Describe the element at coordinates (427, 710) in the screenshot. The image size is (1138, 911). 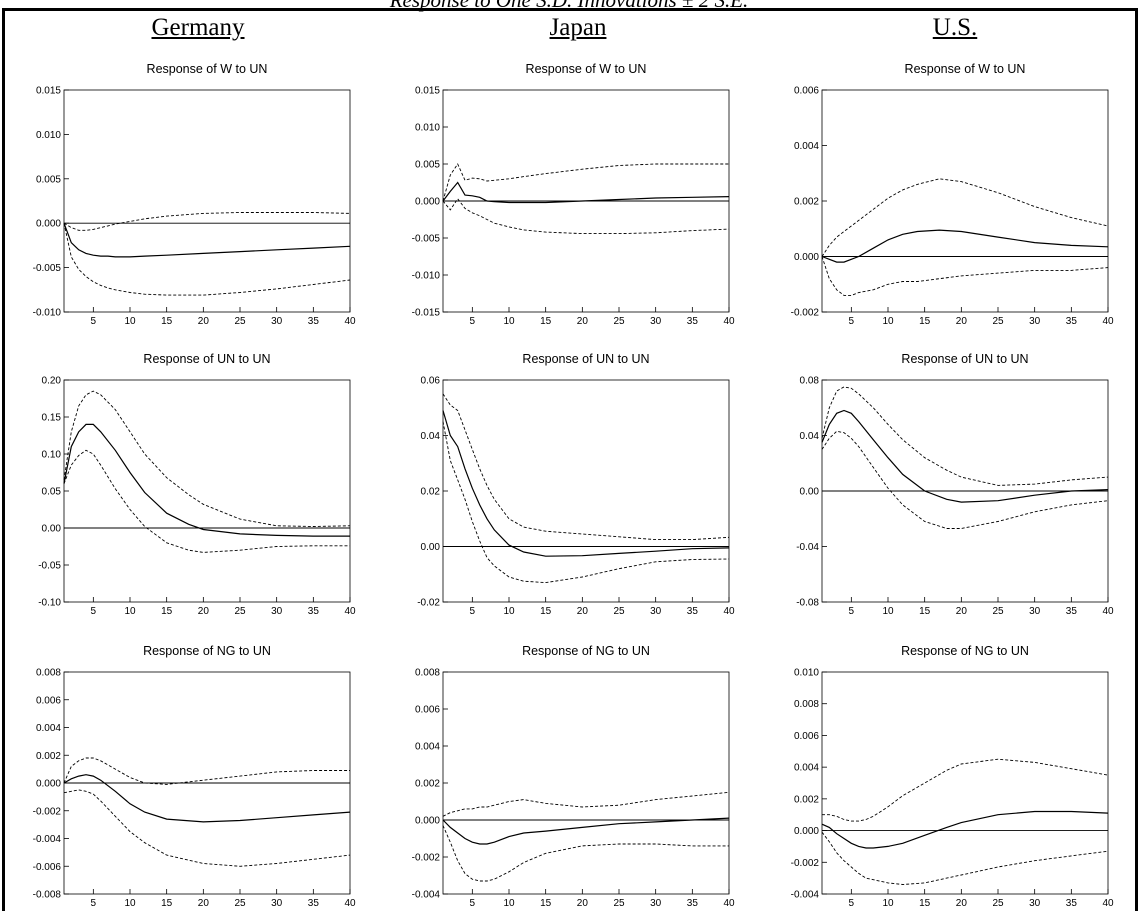
I see `y-tick-label: 0.006` at that location.